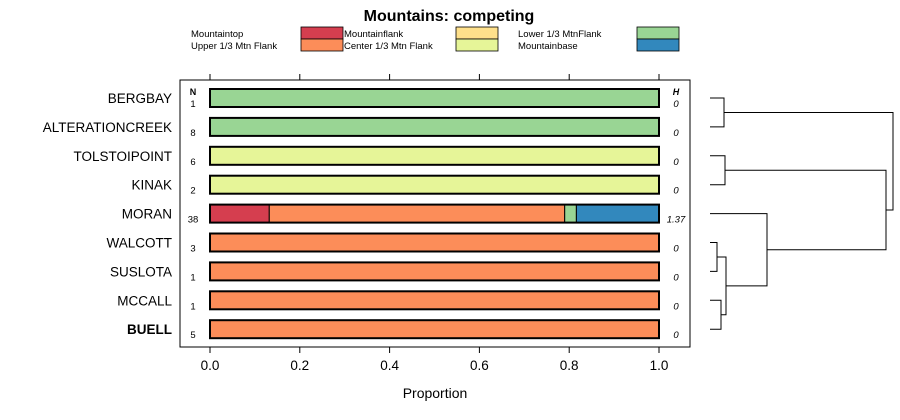 The width and height of the screenshot is (900, 420). What do you see at coordinates (435, 393) in the screenshot?
I see `x-axis-label: Proportion` at bounding box center [435, 393].